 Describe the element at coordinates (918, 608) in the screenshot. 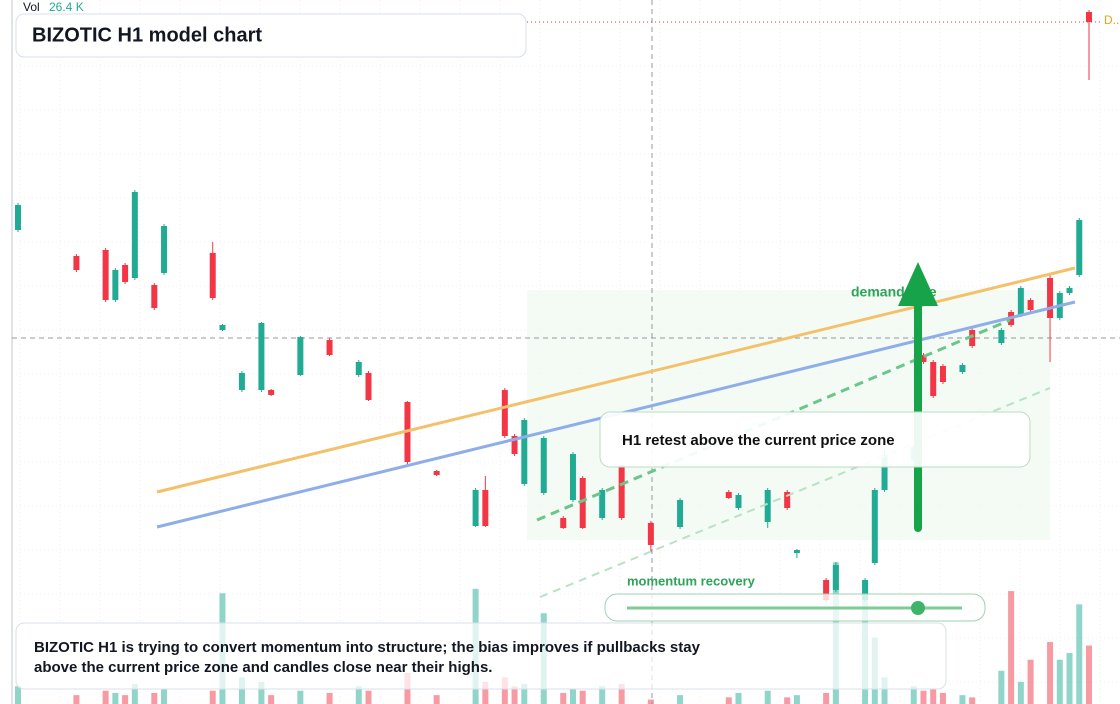

I see `slider-knob` at that location.